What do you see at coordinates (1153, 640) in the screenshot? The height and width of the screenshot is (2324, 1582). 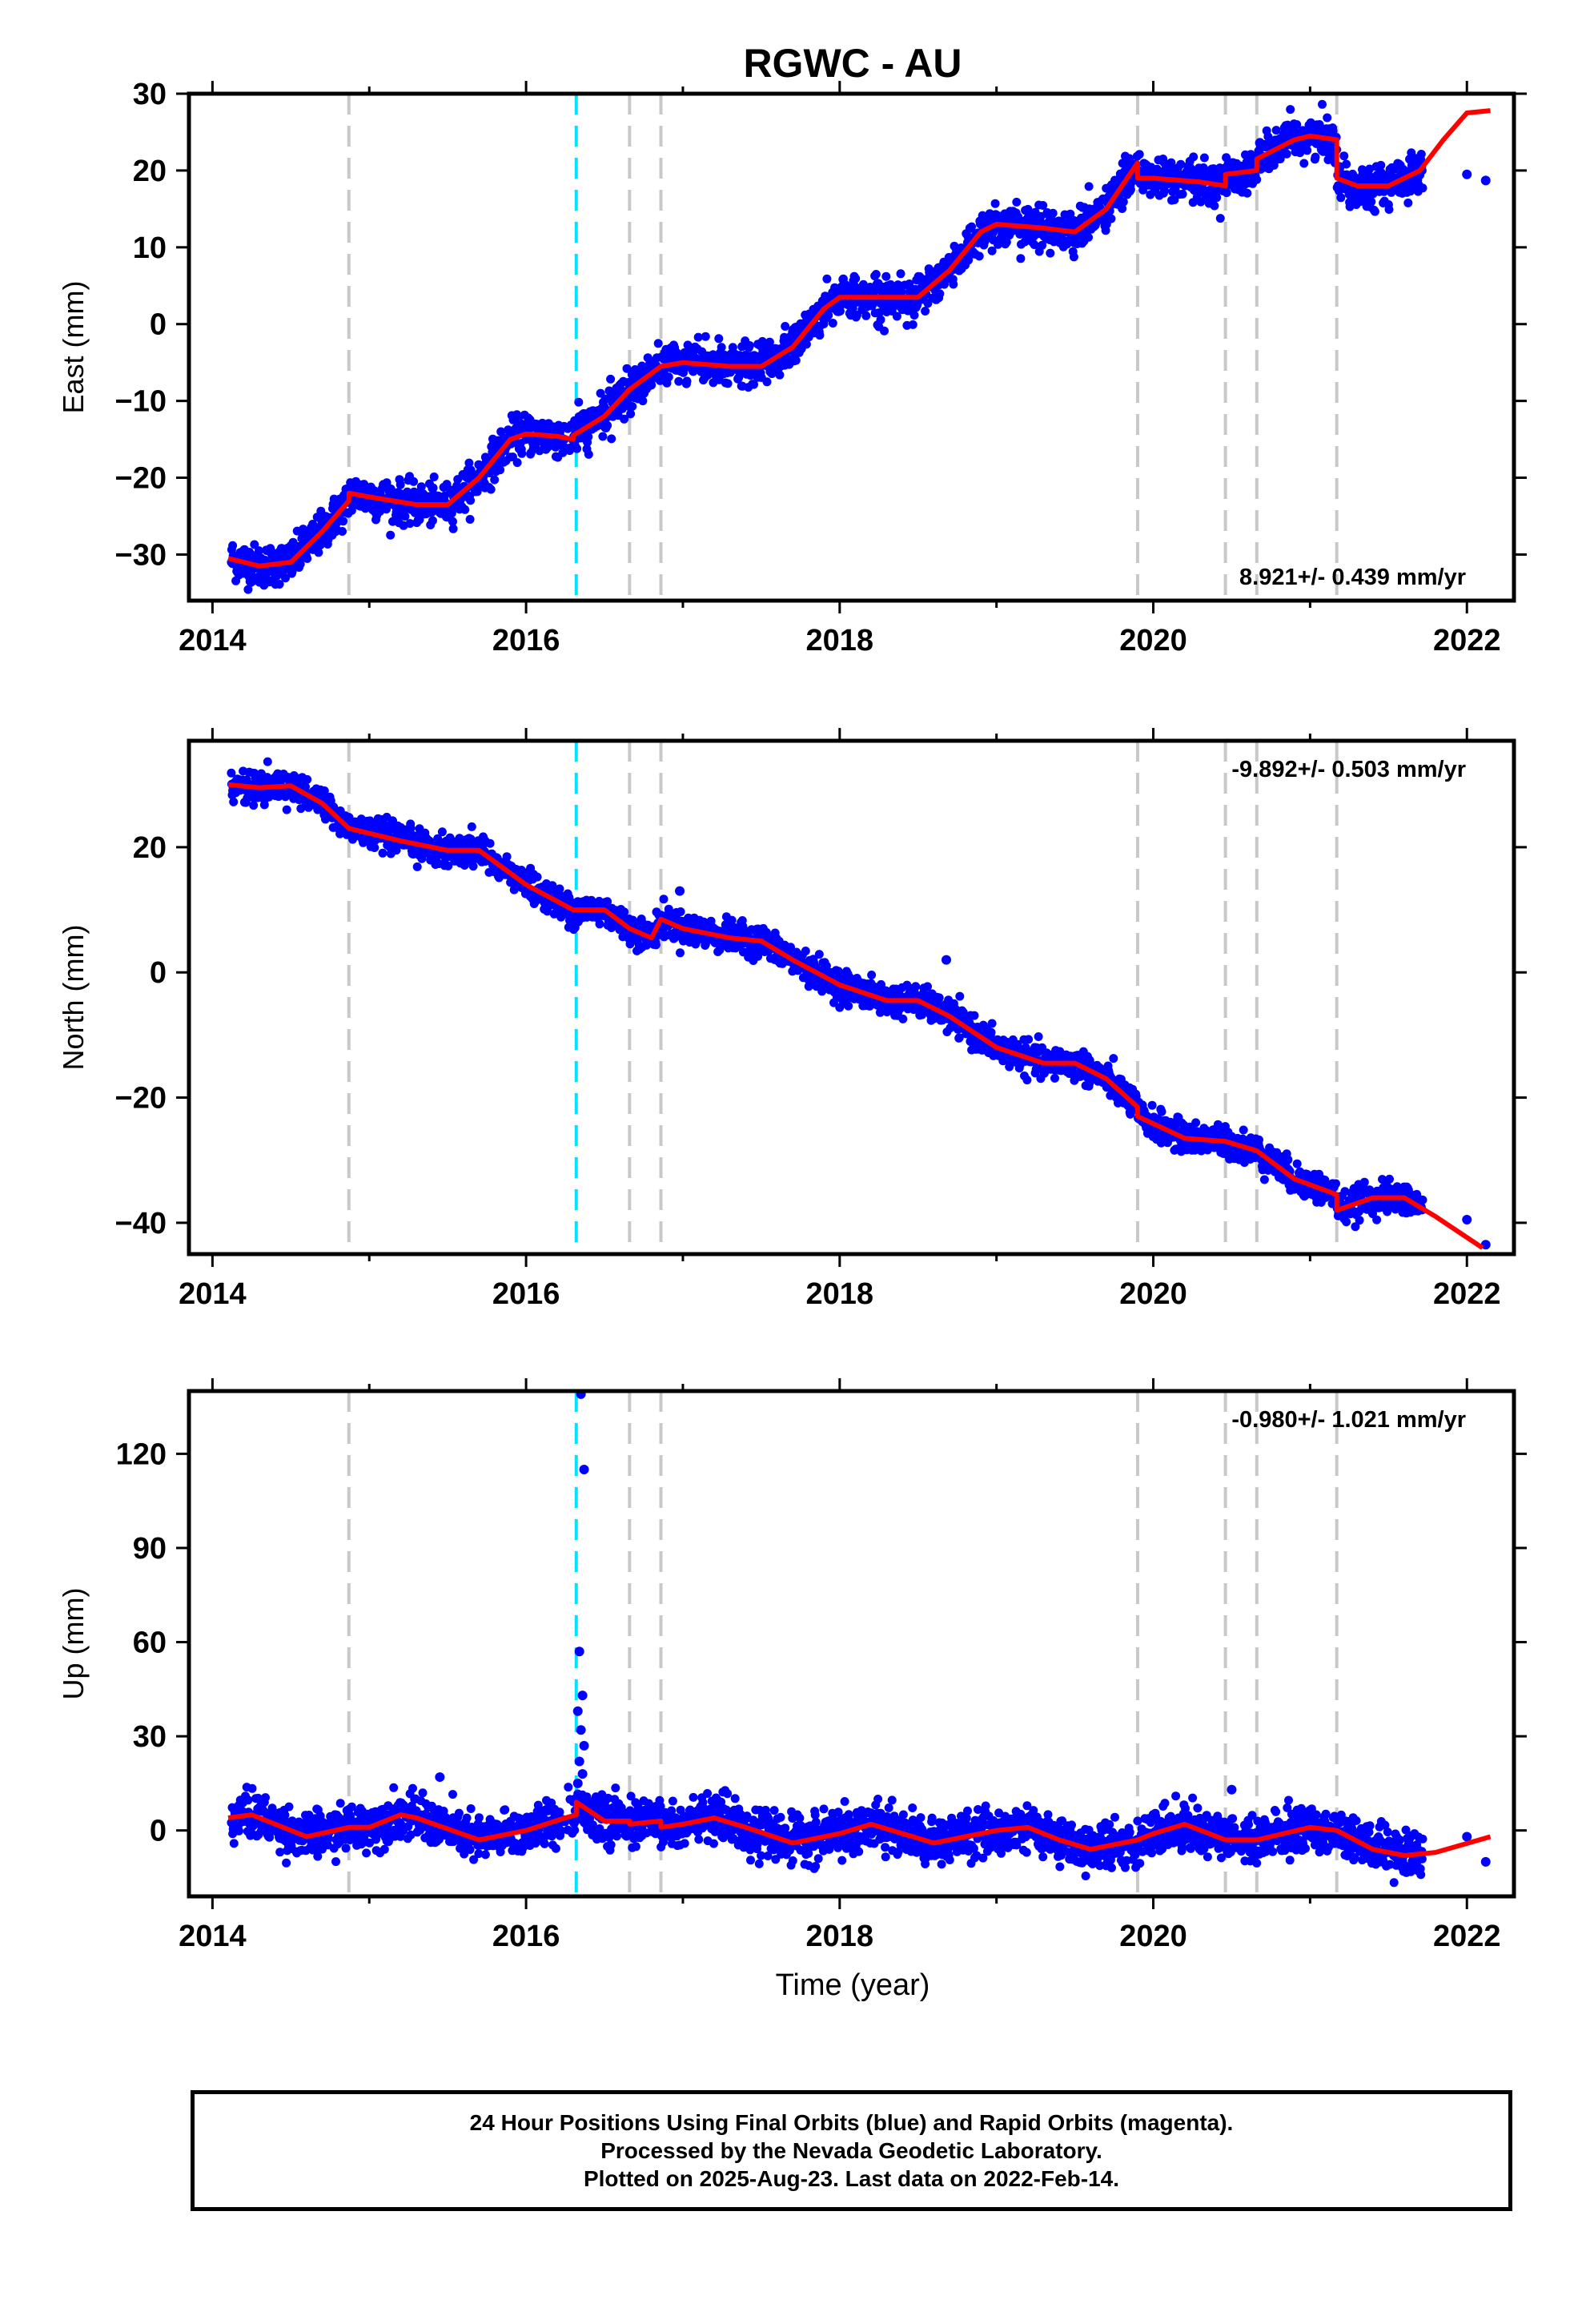 I see `east-xtick-label: 2020` at bounding box center [1153, 640].